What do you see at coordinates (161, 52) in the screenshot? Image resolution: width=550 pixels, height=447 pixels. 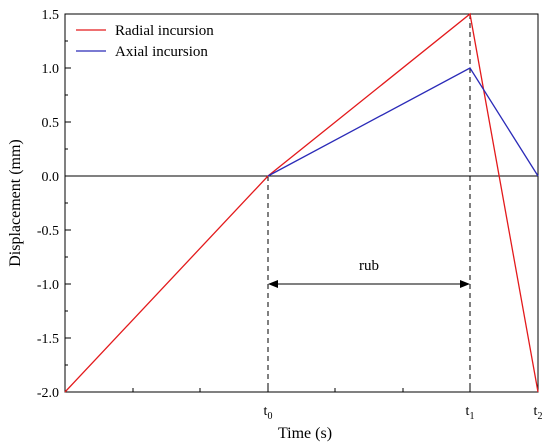 I see `legend-label: Axial incursion` at bounding box center [161, 52].